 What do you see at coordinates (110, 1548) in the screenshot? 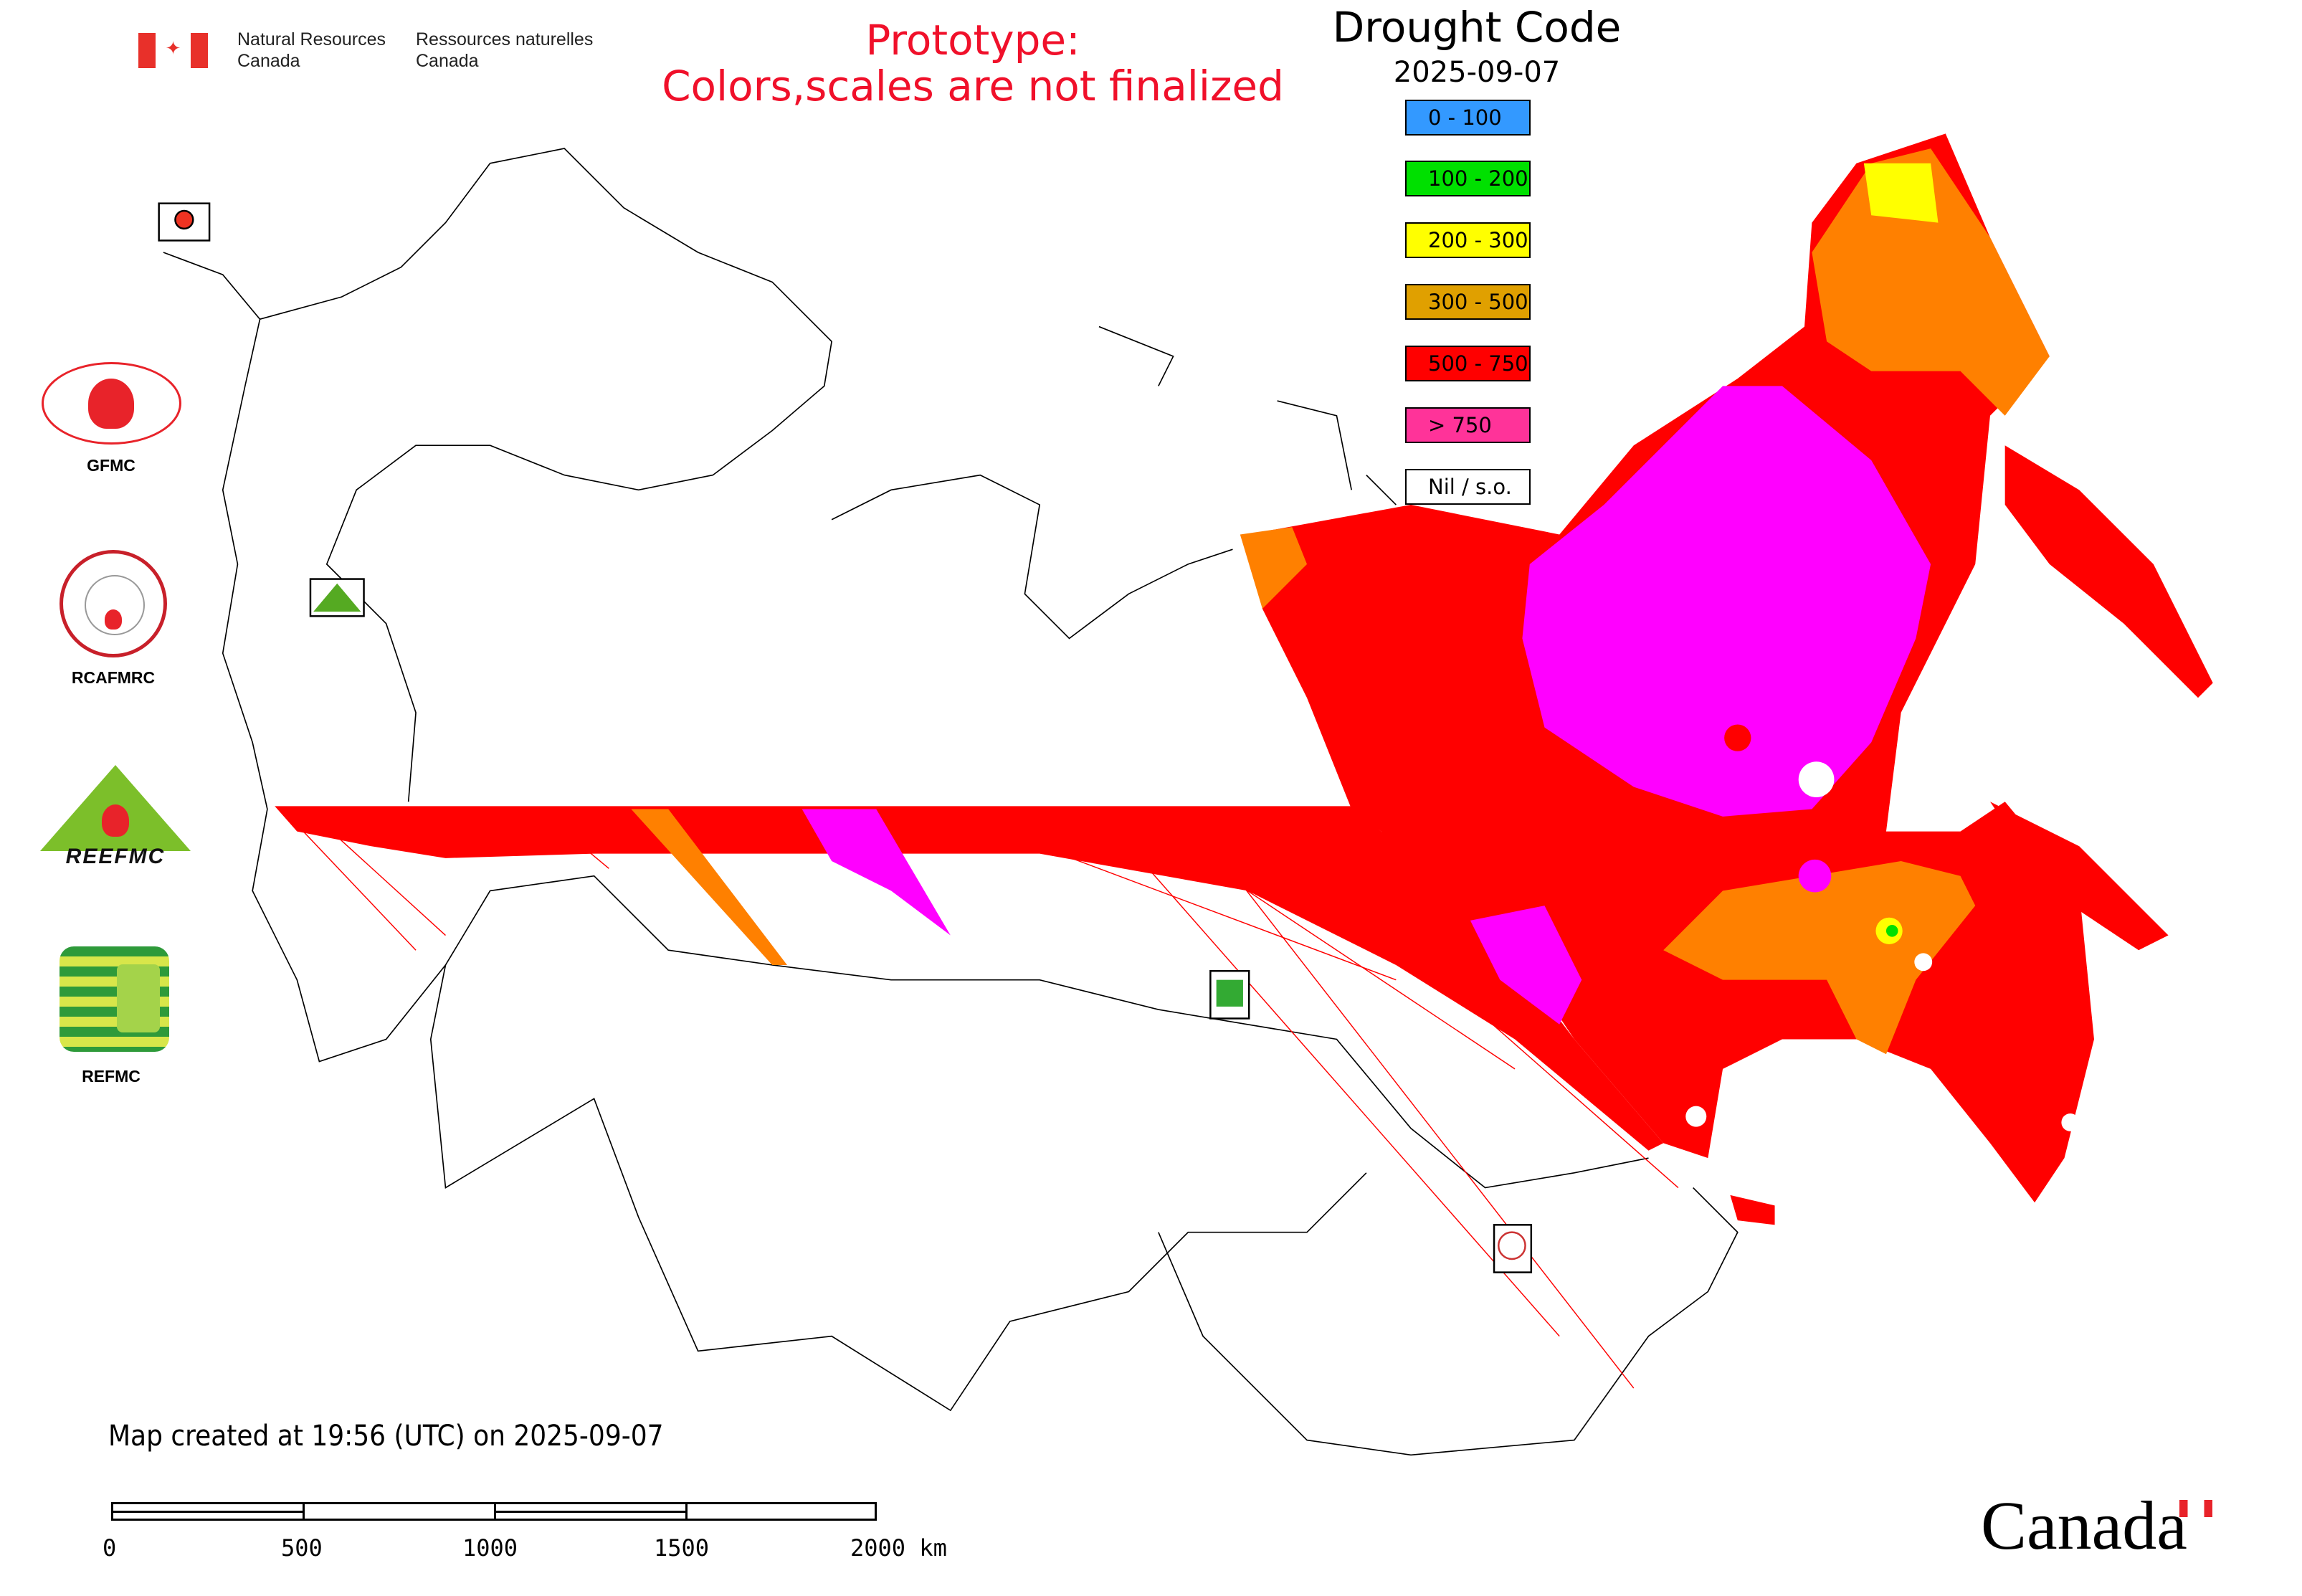
I see `scale-label-0: 0` at bounding box center [110, 1548].